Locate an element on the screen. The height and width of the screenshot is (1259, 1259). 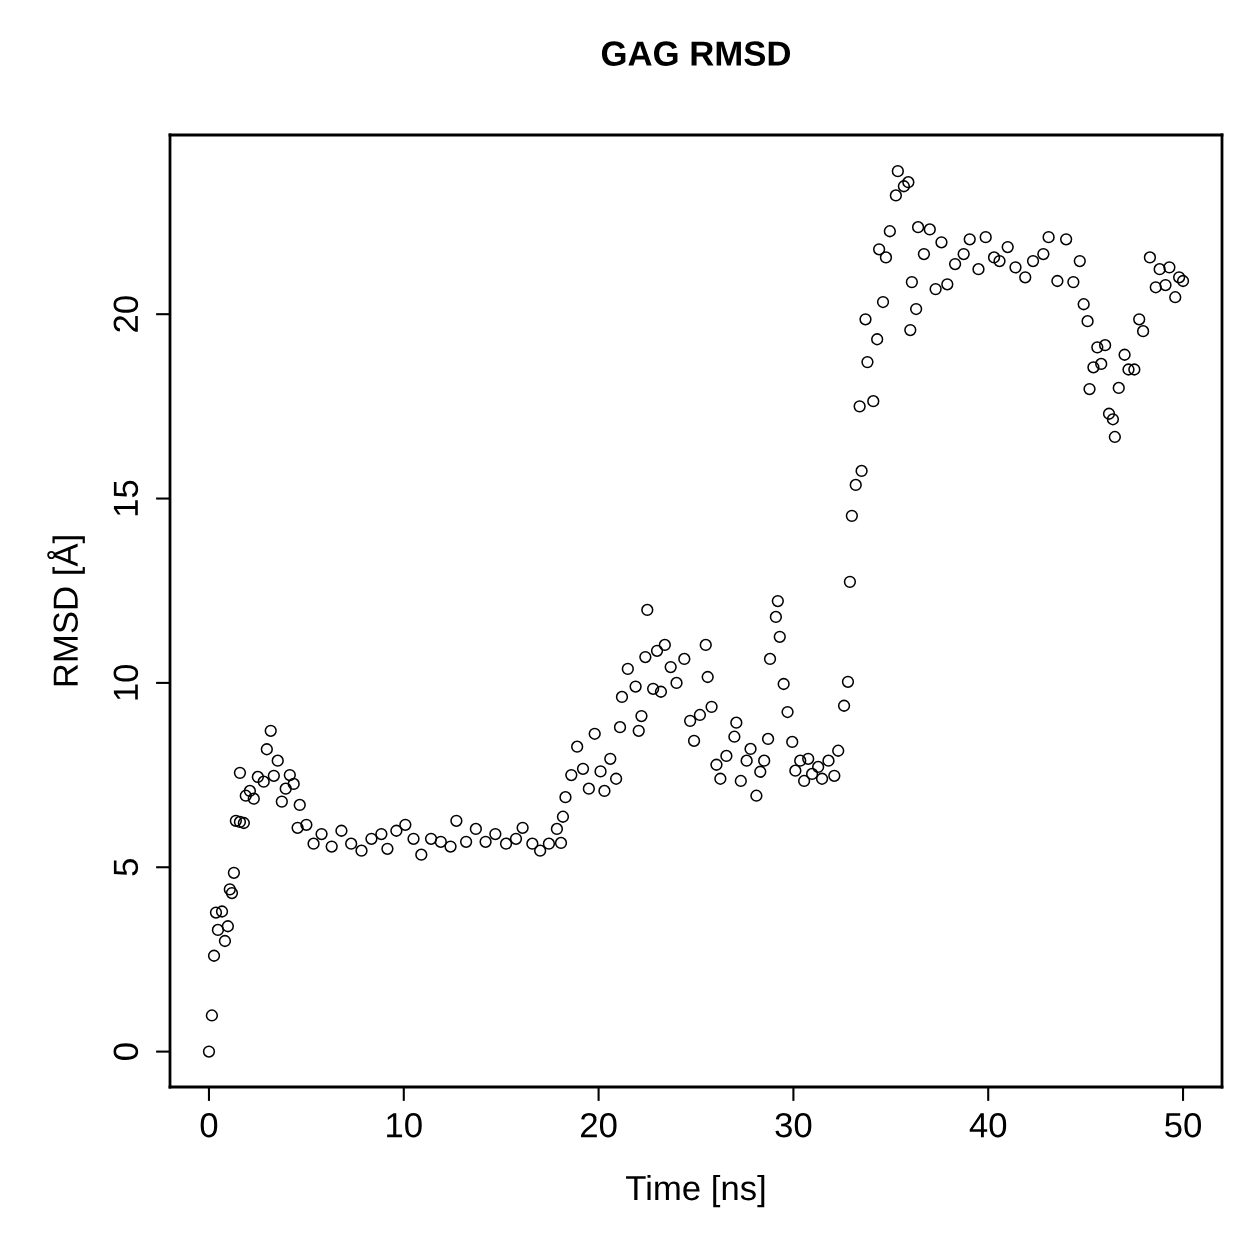
y-axis-title: RMSD [Å] is located at coordinates (66, 611).